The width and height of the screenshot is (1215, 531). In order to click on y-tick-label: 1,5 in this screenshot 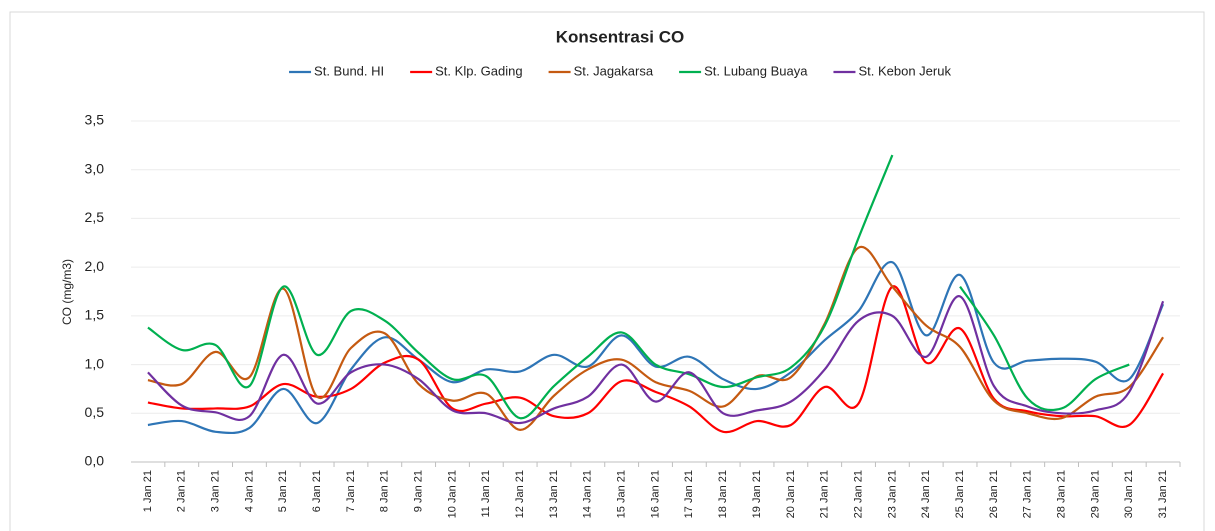, I will do `click(95, 315)`.